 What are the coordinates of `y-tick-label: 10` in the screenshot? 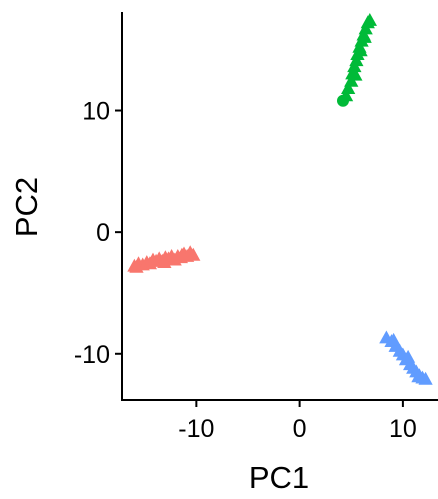 It's located at (96, 112).